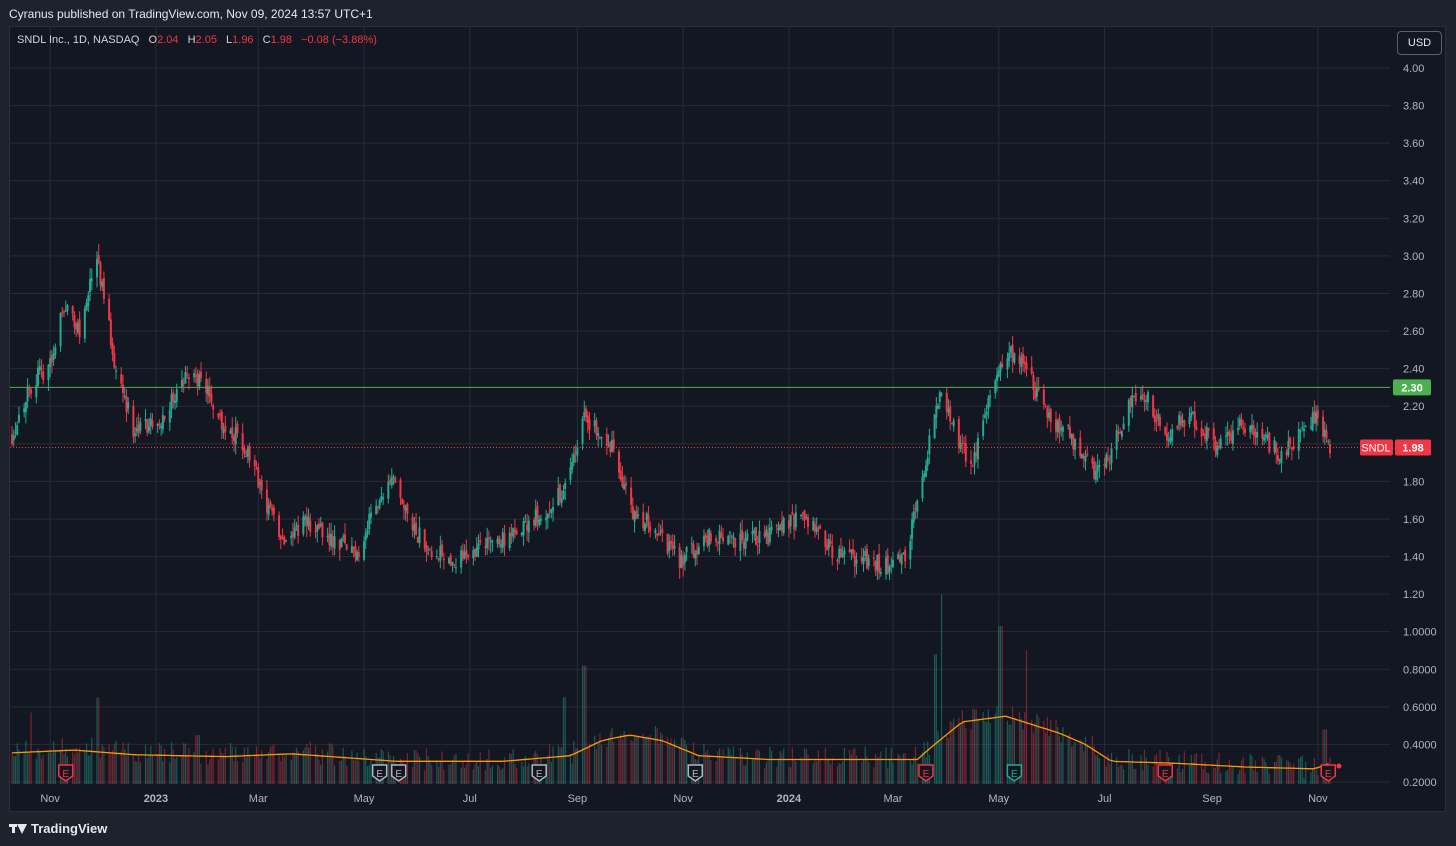 Image resolution: width=1456 pixels, height=846 pixels. What do you see at coordinates (58, 828) in the screenshot?
I see `tradingview-logo: TradingView` at bounding box center [58, 828].